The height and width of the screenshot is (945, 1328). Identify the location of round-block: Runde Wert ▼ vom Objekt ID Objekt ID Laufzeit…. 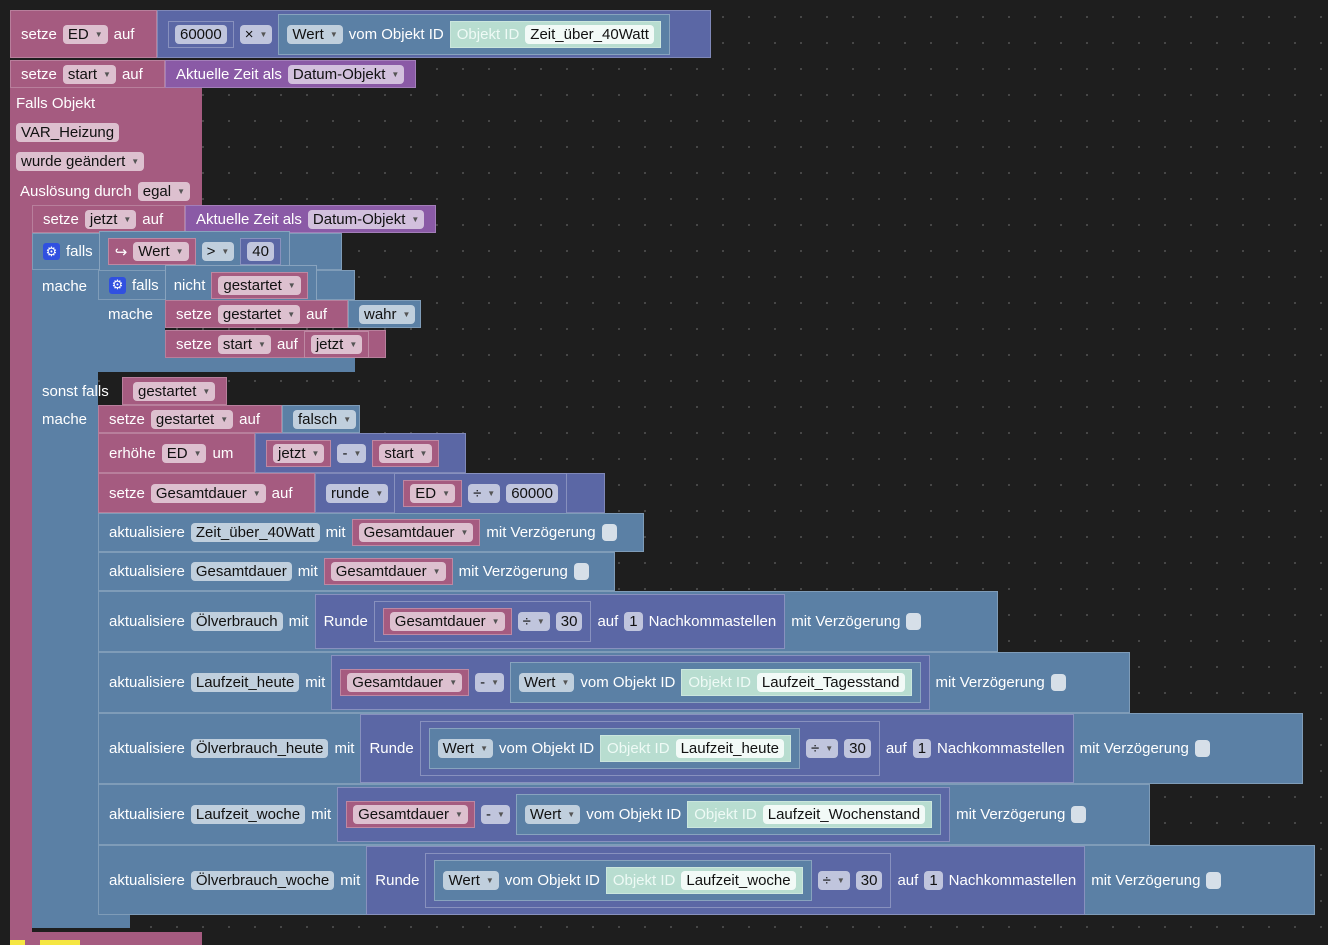
(717, 748).